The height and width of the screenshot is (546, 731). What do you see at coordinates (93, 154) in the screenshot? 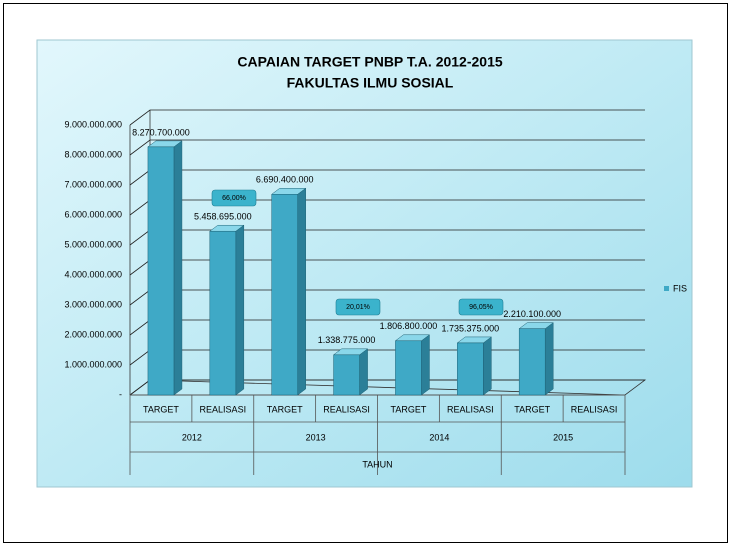
I see `y-tick-label: 8.000.000.000` at bounding box center [93, 154].